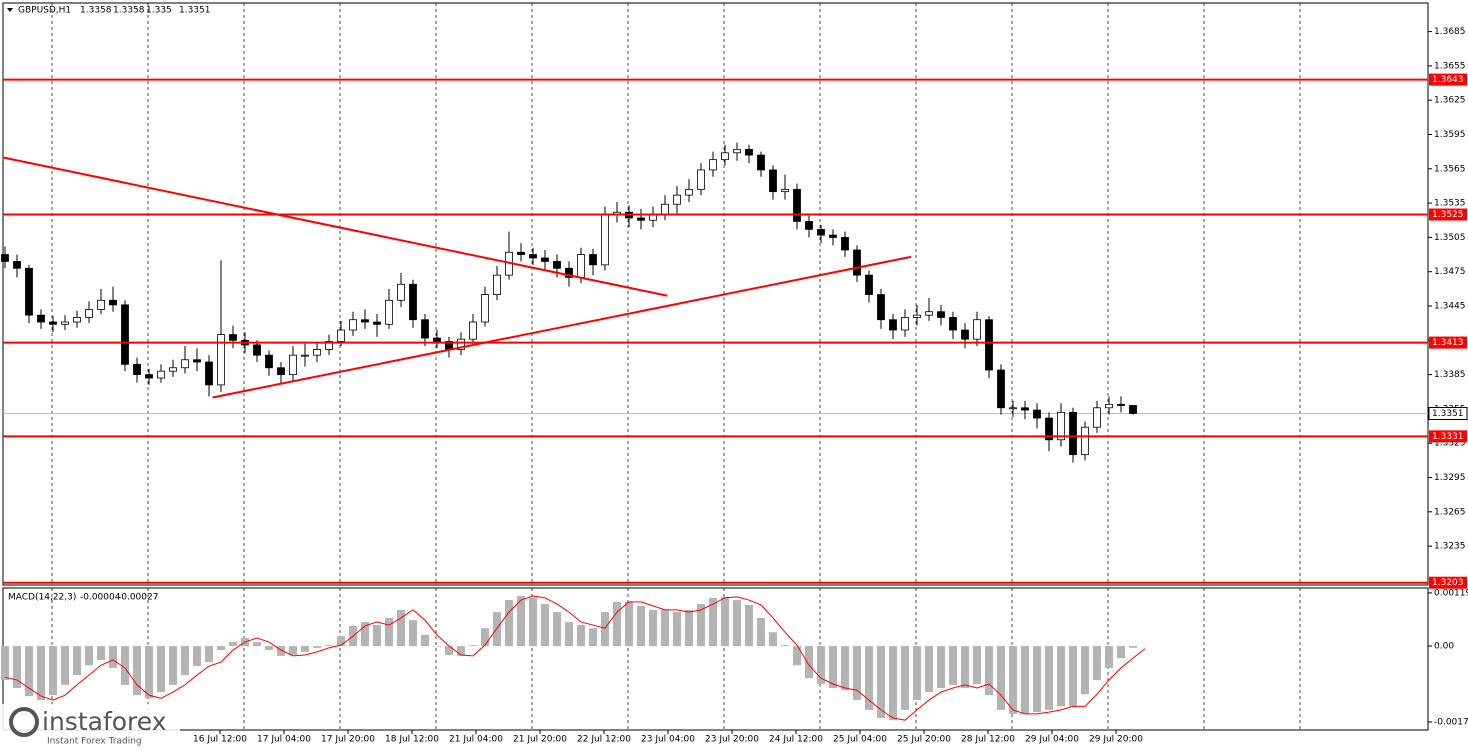 Image resolution: width=1468 pixels, height=750 pixels. I want to click on trendline, so click(335, 226).